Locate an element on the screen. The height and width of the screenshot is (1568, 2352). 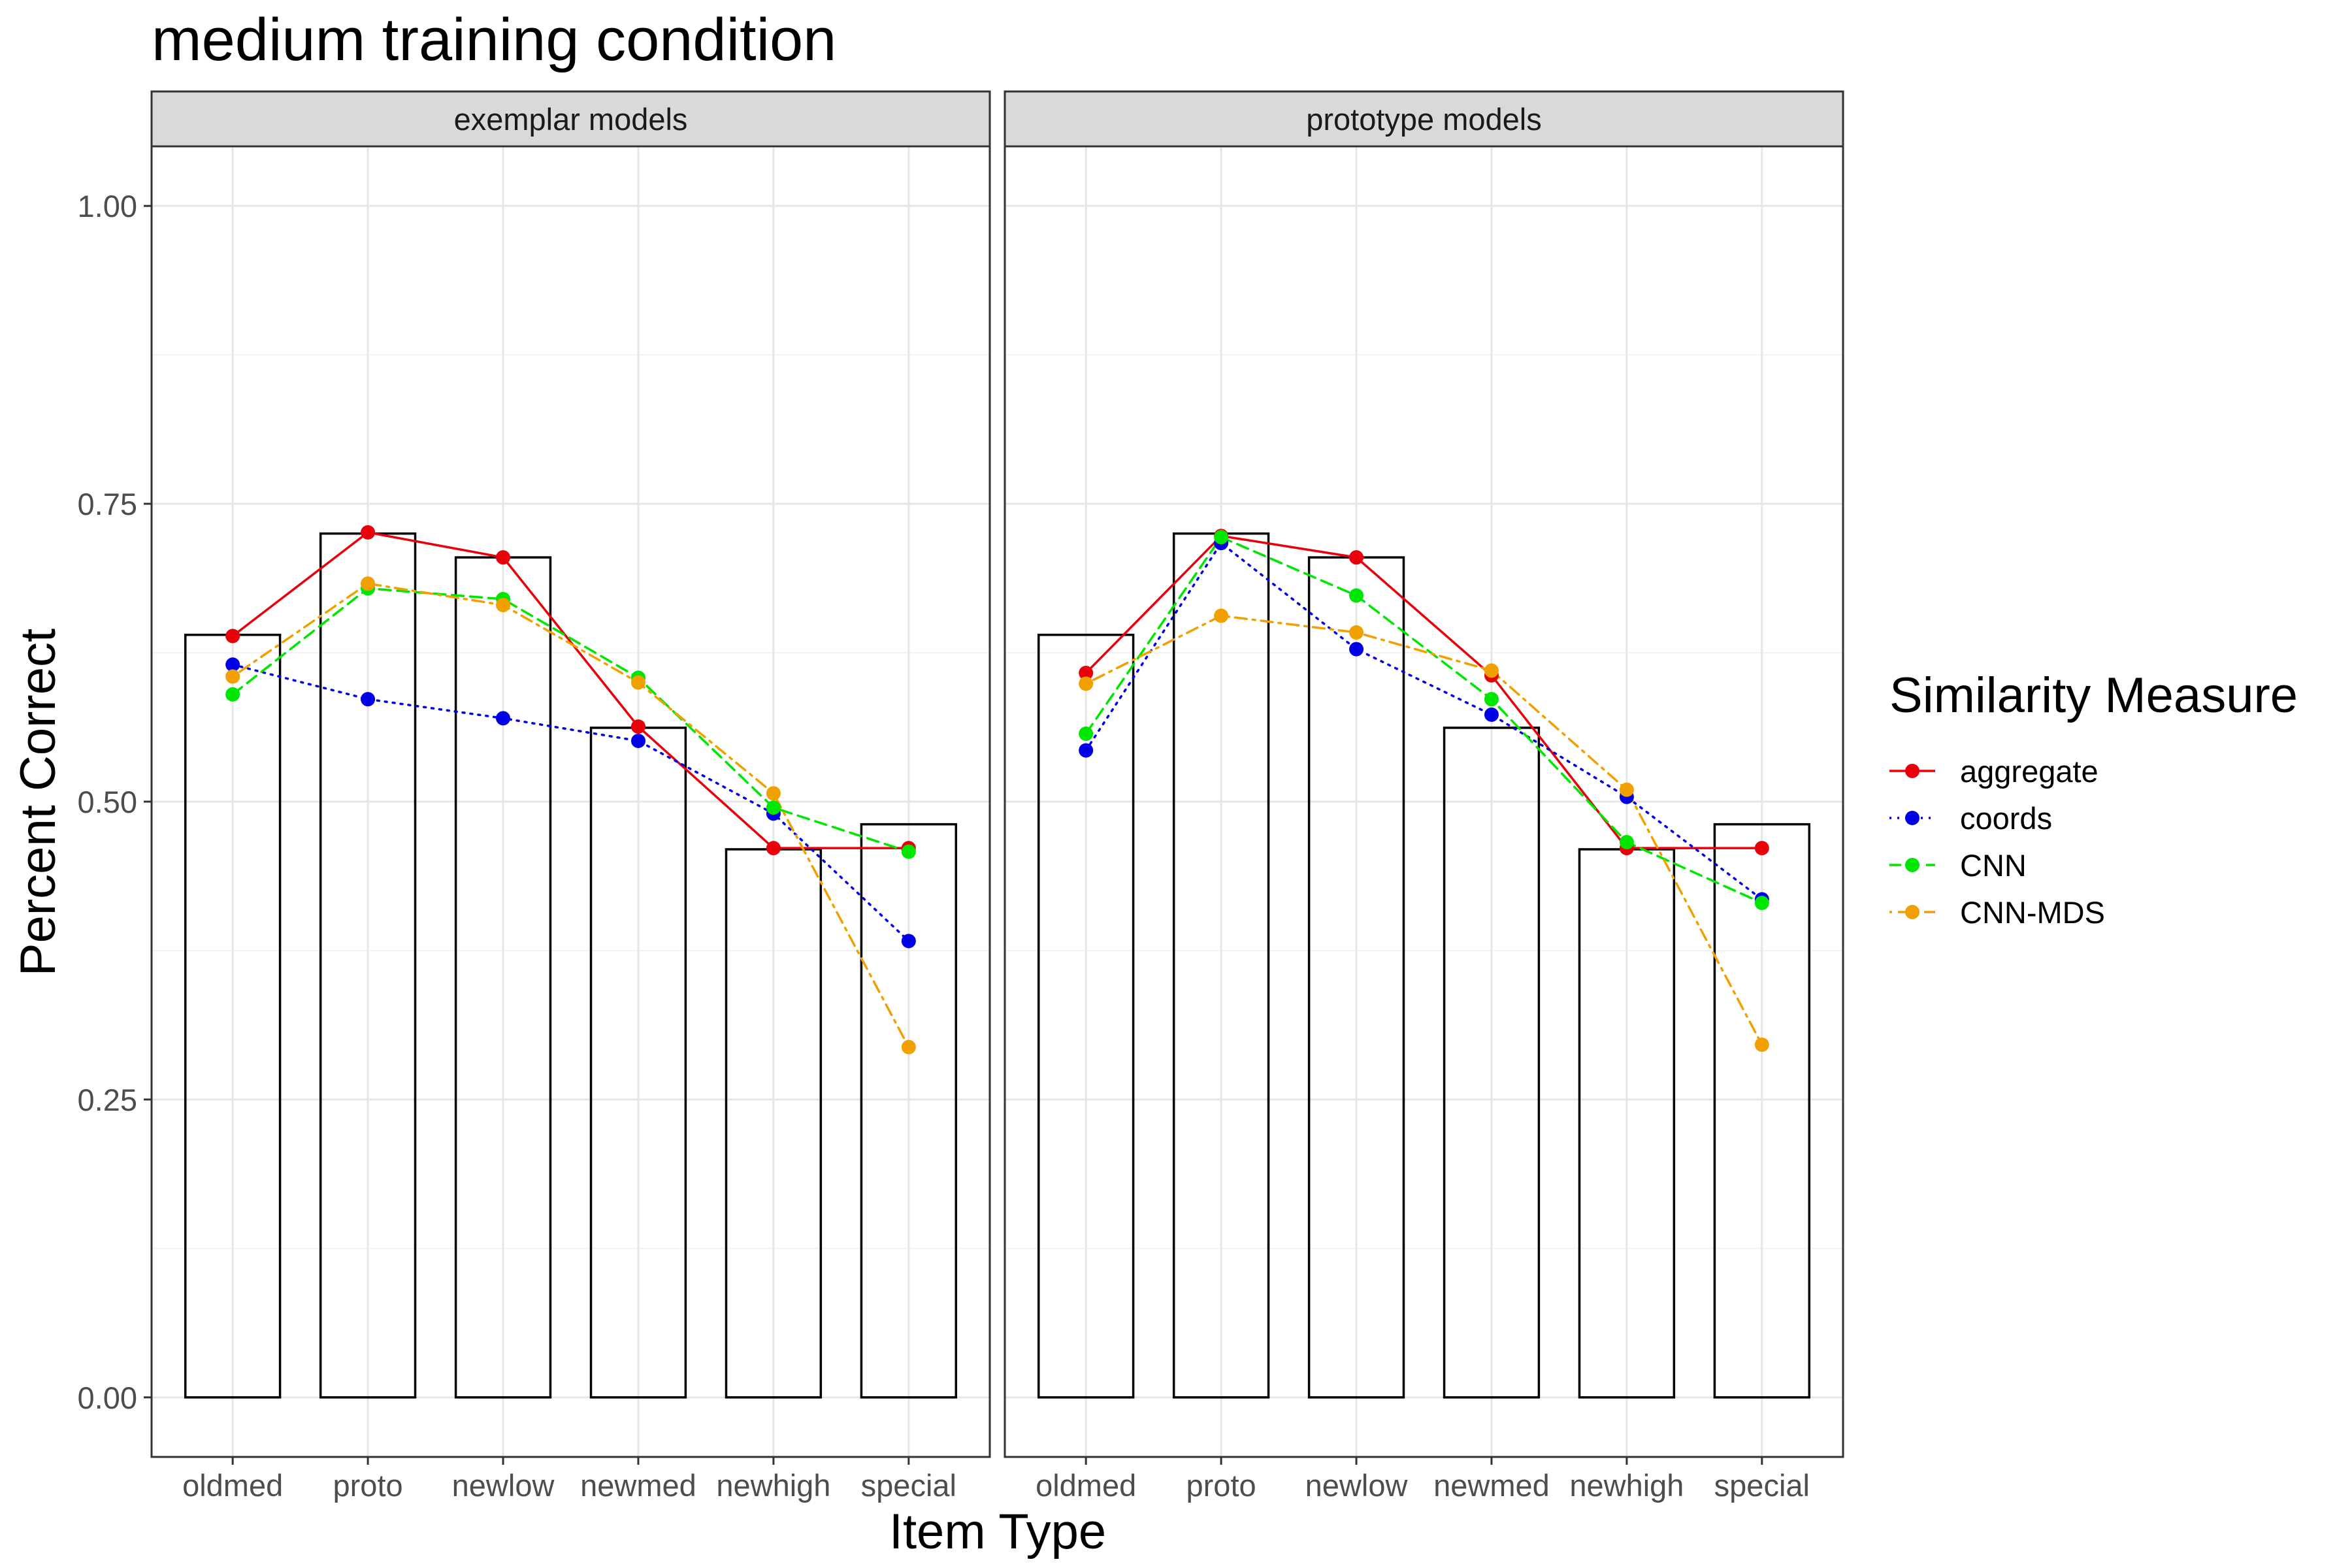
bar-oldmed is located at coordinates (1086, 1016).